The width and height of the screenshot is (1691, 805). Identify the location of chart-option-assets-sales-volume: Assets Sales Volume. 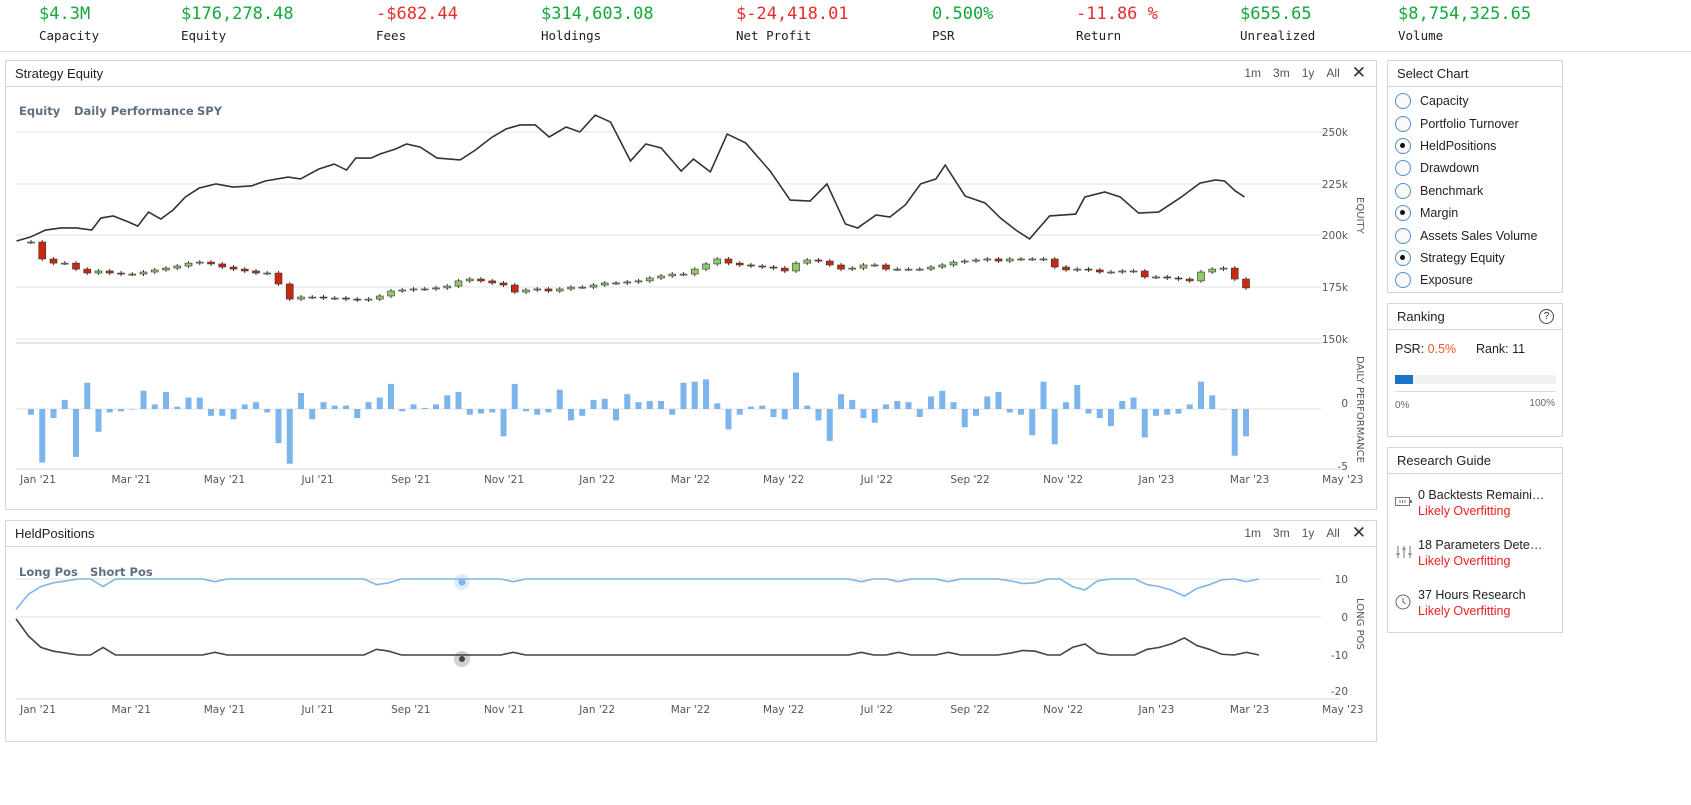
(1475, 235).